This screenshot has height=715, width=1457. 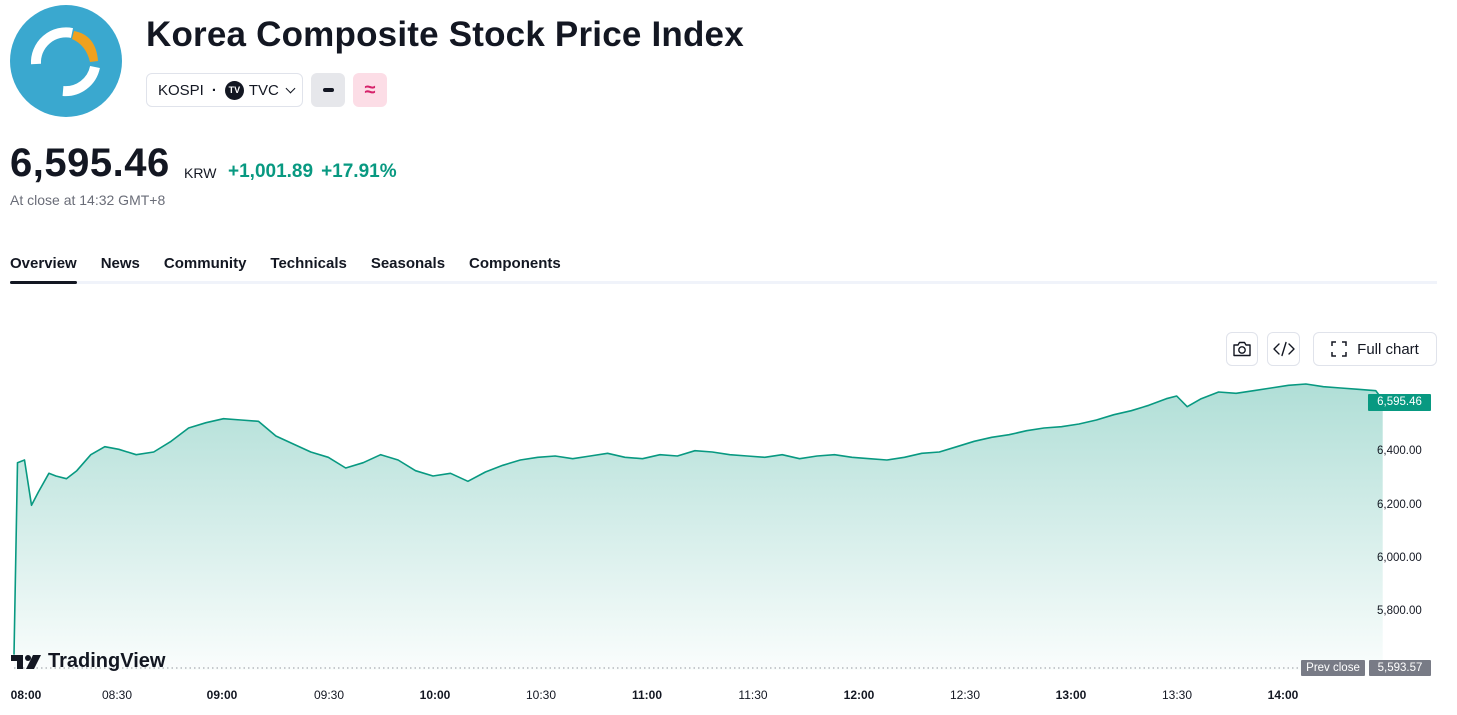 I want to click on last-price: 6,595.46, so click(x=90, y=163).